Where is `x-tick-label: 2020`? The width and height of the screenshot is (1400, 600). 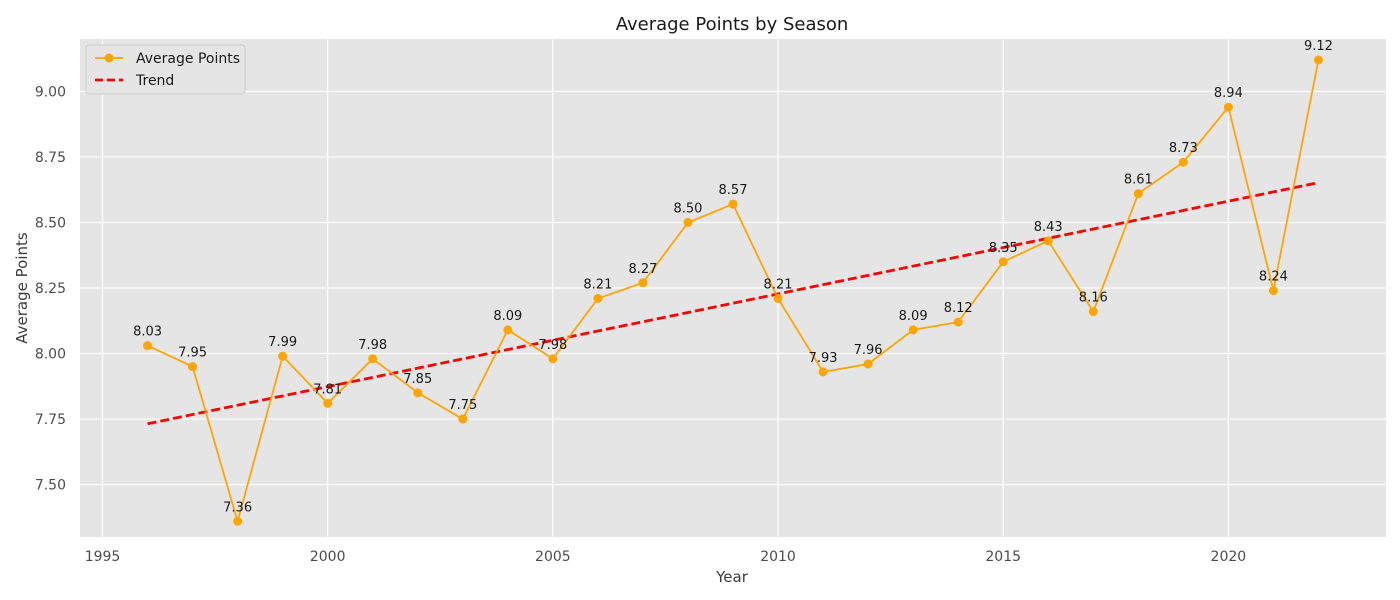
x-tick-label: 2020 is located at coordinates (1229, 557).